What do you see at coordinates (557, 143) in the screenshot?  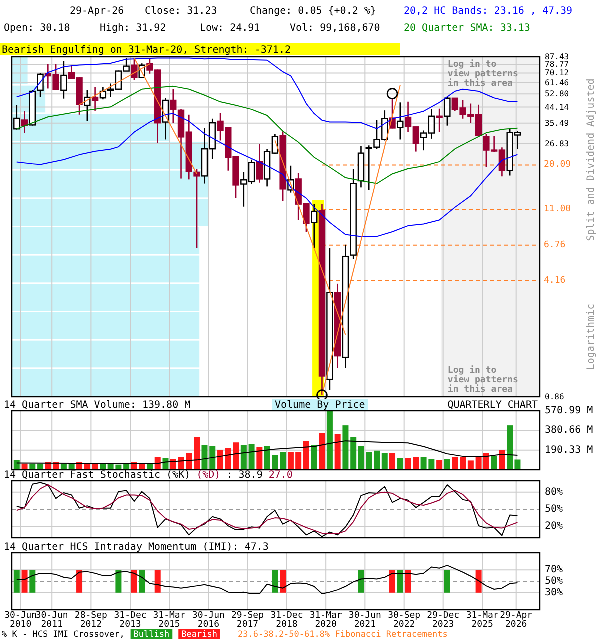 I see `y-tick-label: 26.83` at bounding box center [557, 143].